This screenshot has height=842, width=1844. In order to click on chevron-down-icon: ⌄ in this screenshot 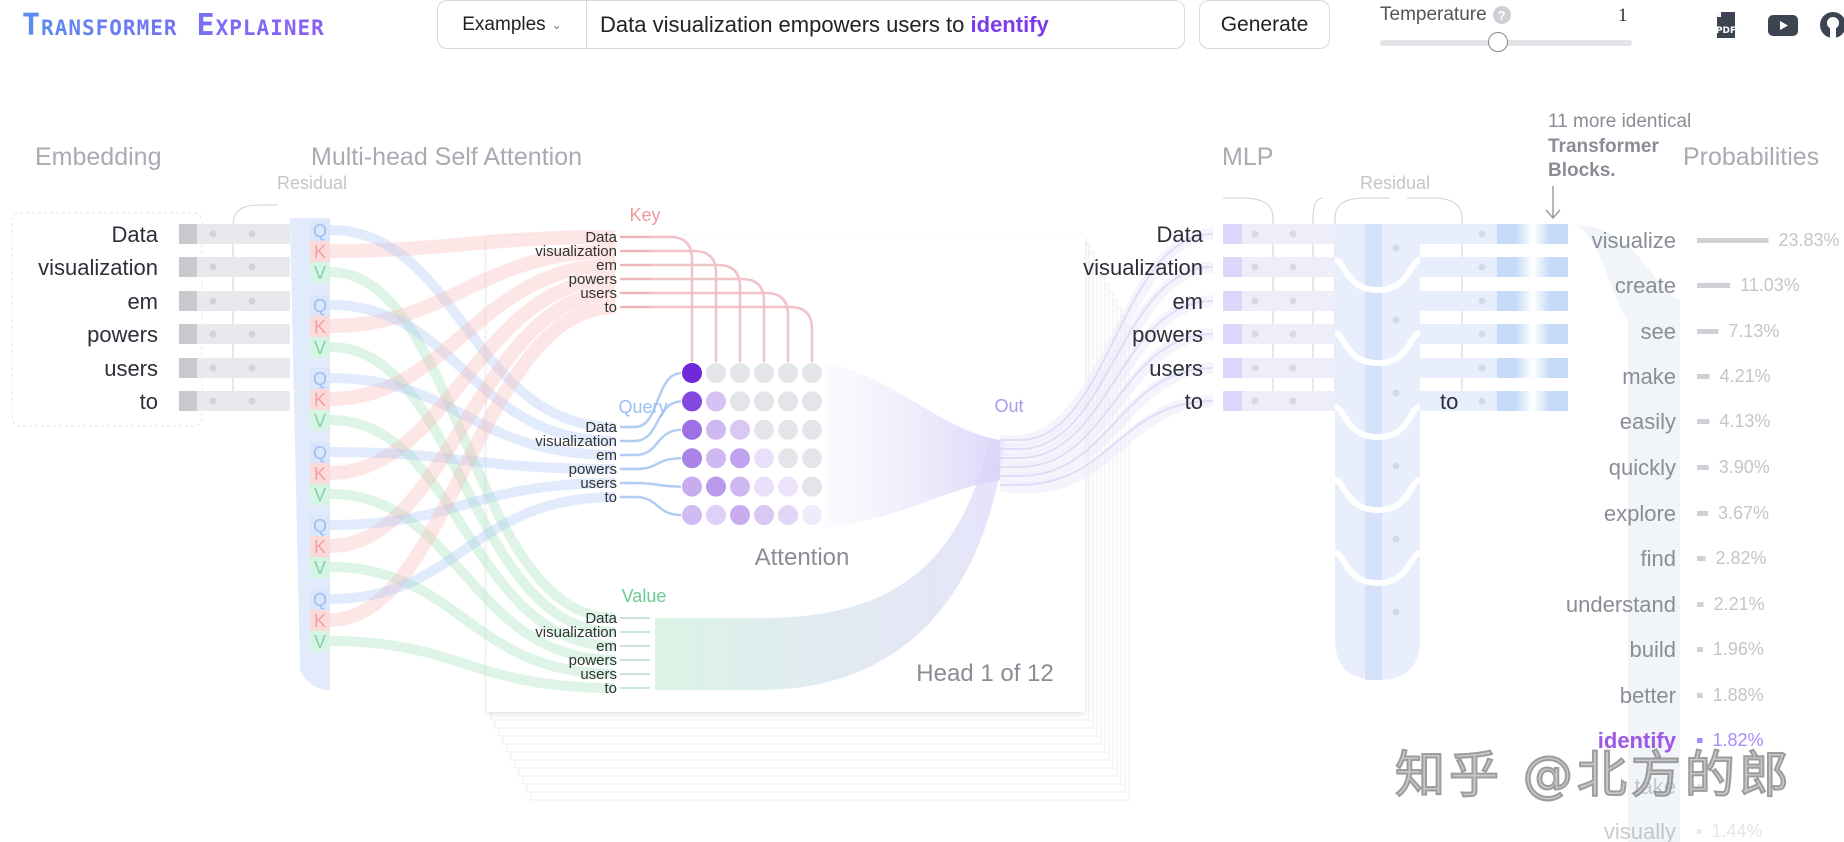, I will do `click(556, 24)`.